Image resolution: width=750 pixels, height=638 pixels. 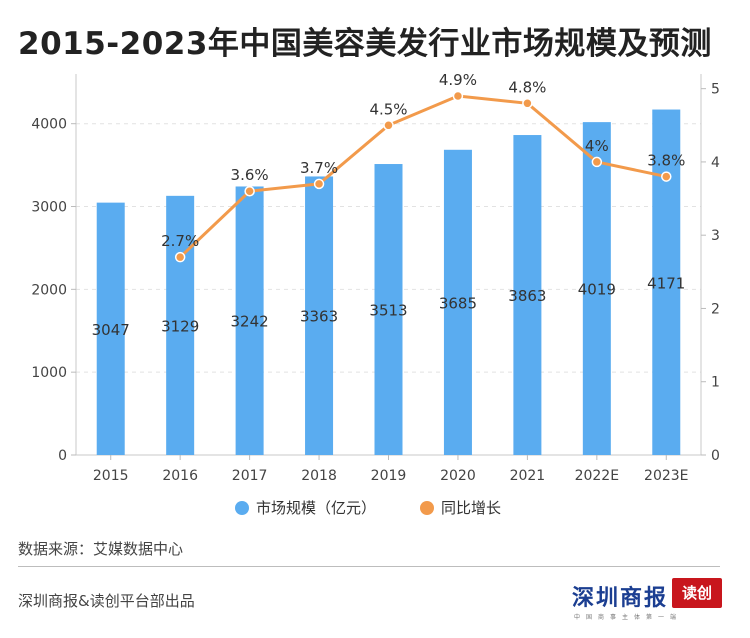 What do you see at coordinates (427, 508) in the screenshot?
I see `legend-marker-line` at bounding box center [427, 508].